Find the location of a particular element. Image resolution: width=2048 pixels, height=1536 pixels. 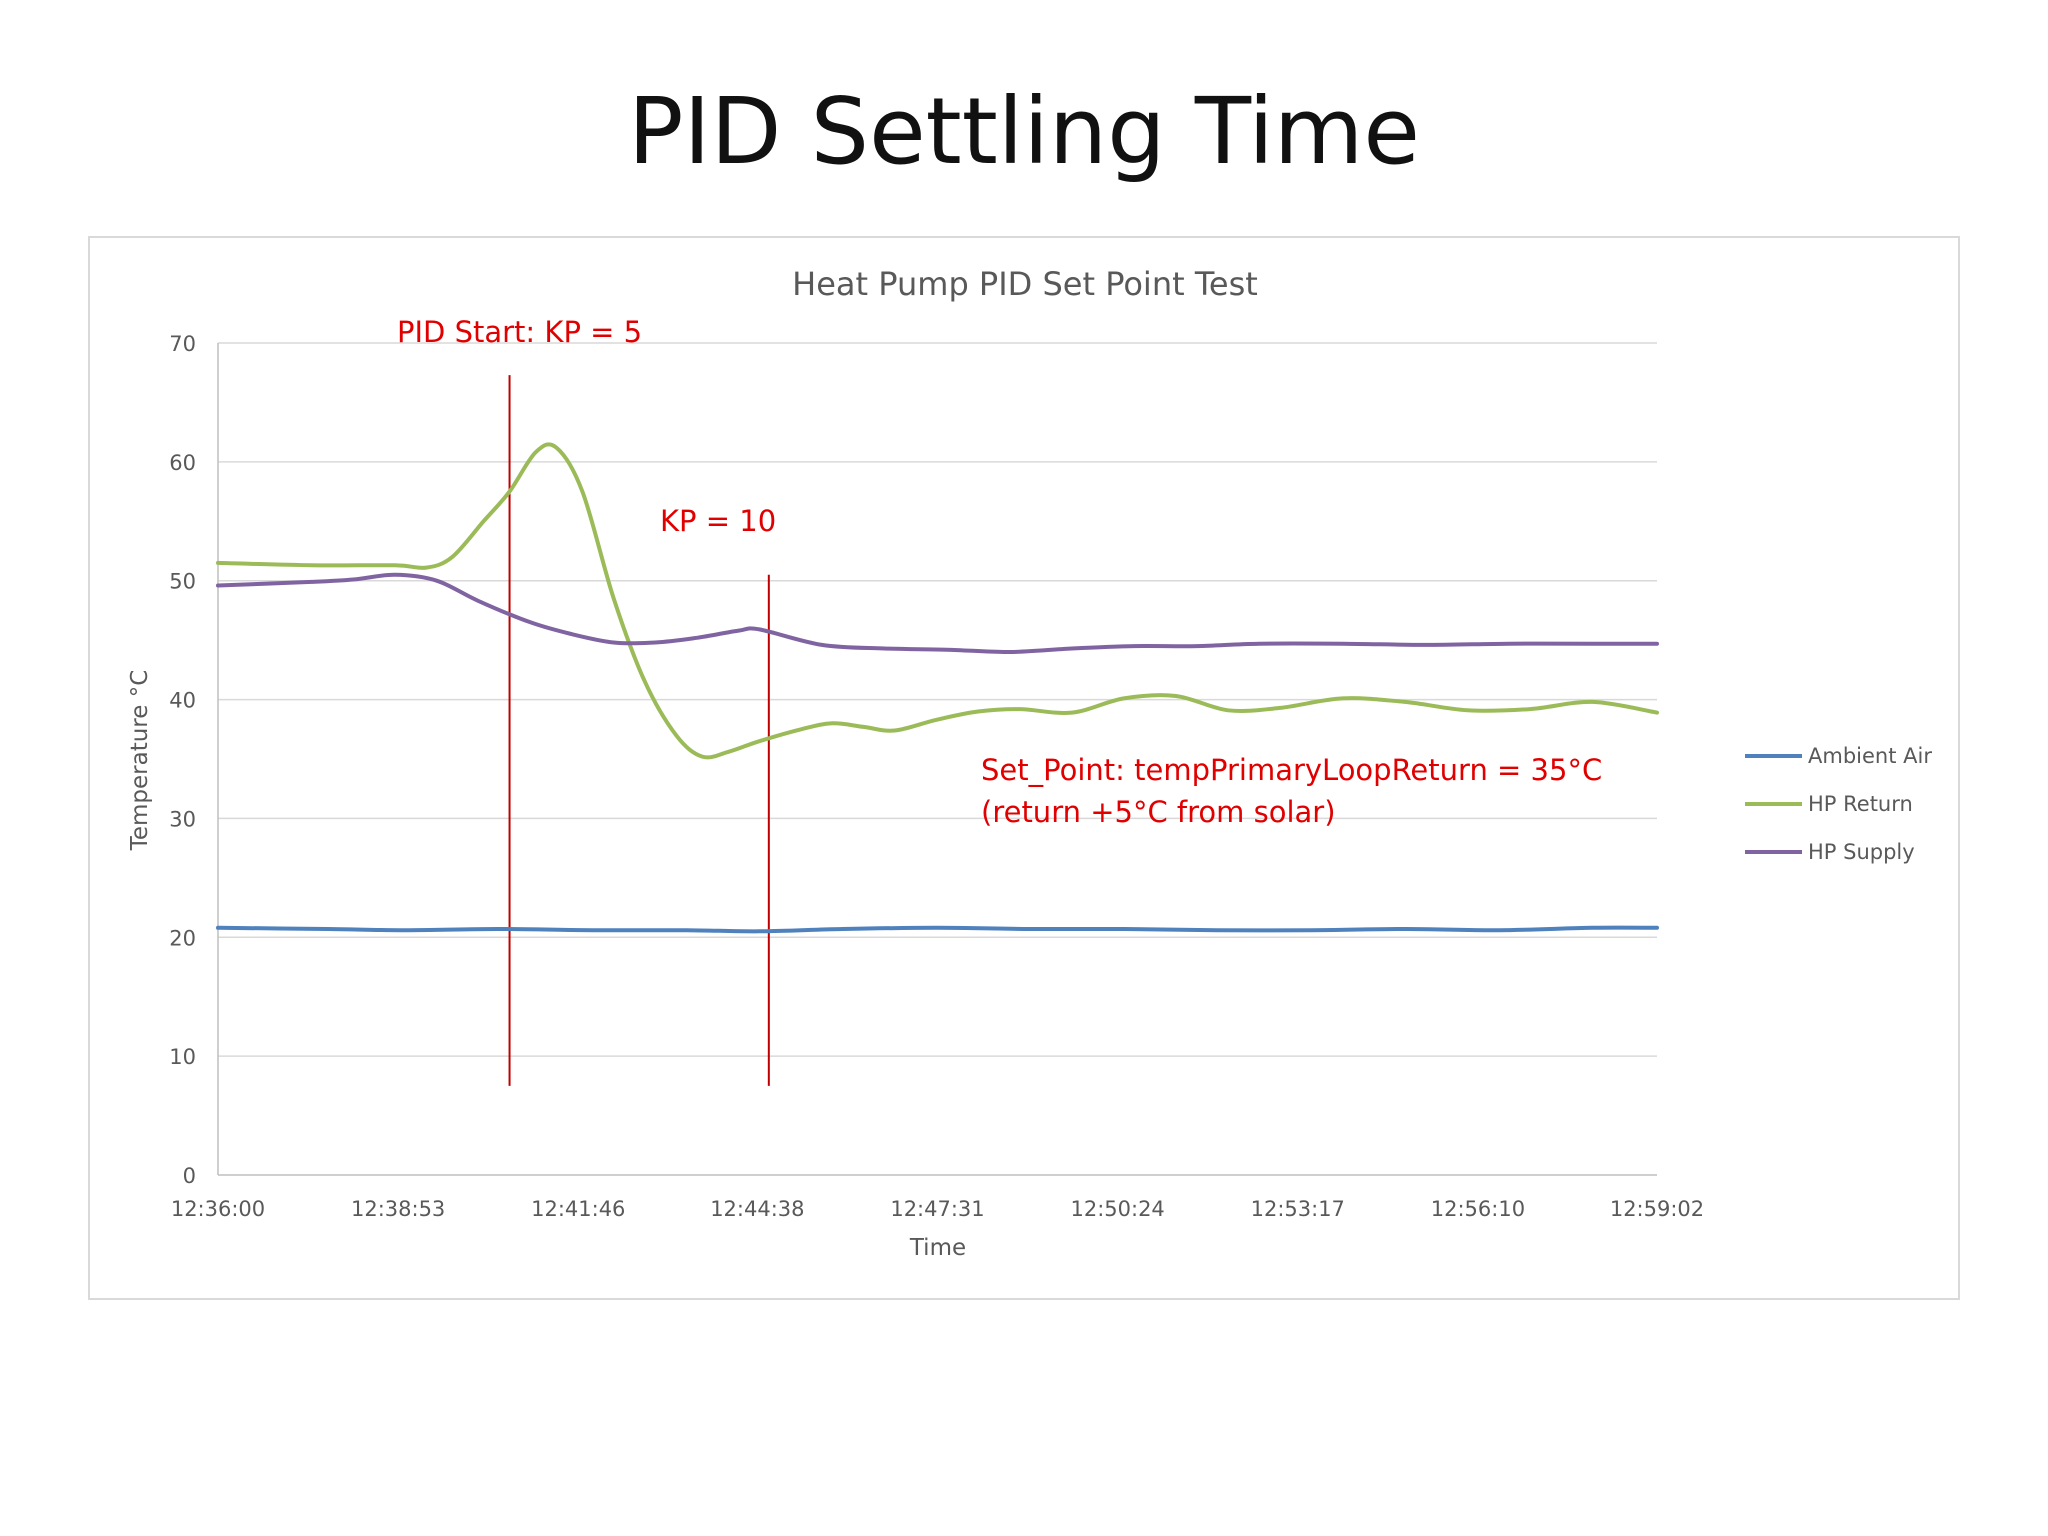

y-tick-label: 70 is located at coordinates (182, 344).